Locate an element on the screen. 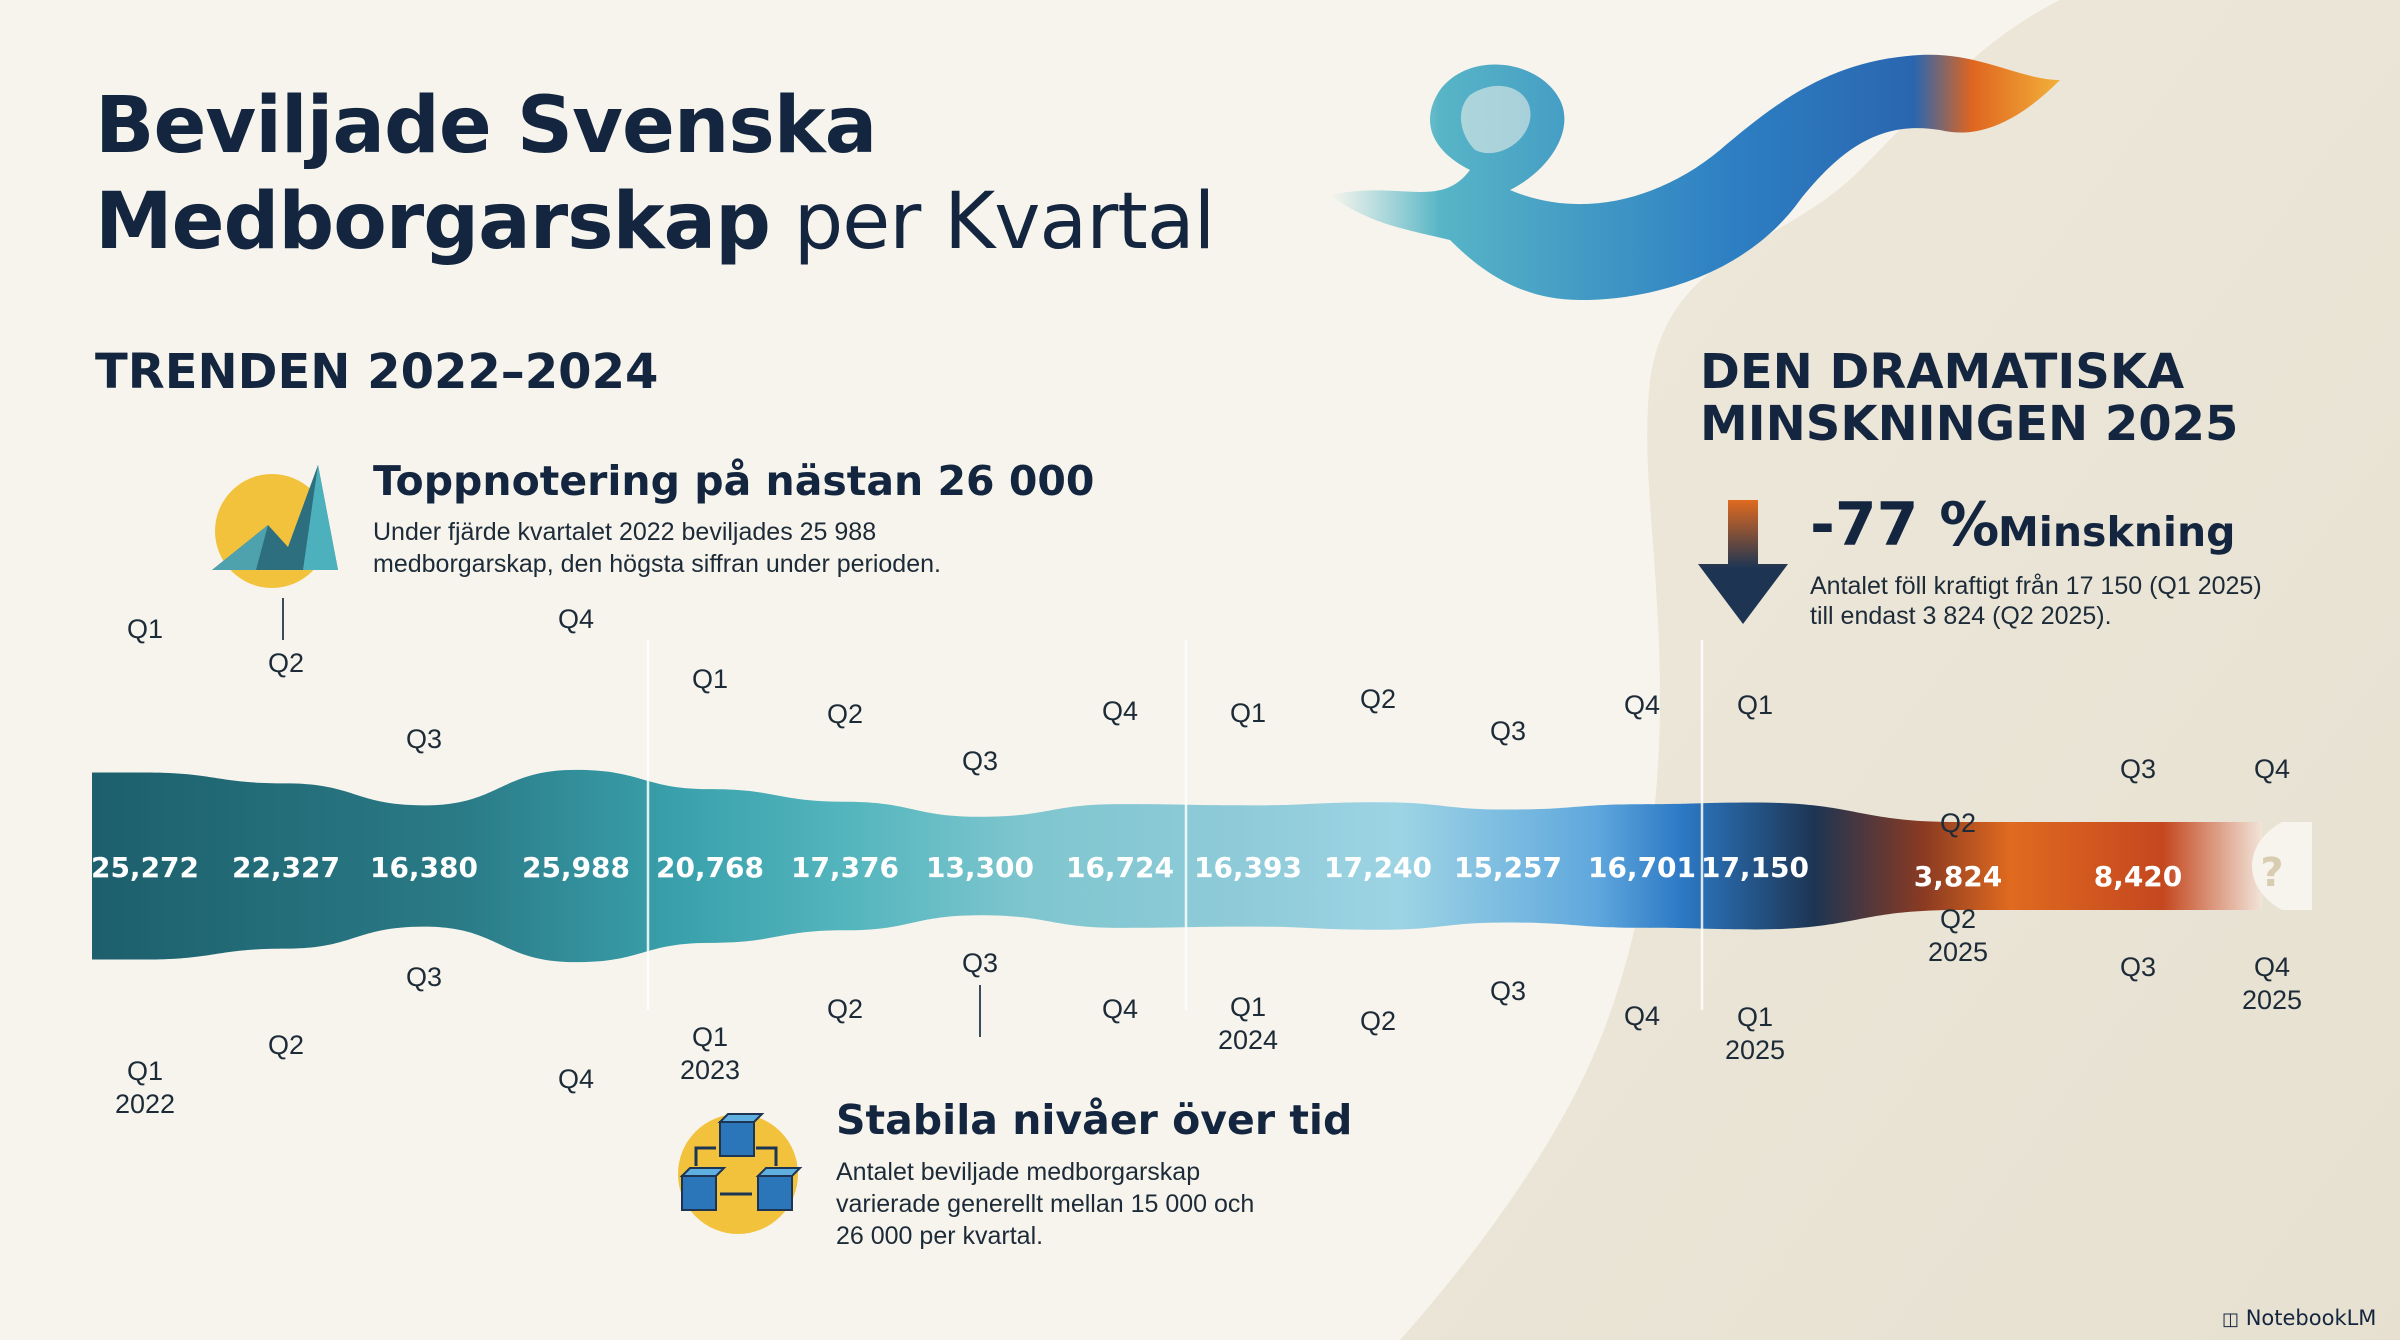  stable-blocks-icon is located at coordinates (740, 1173).